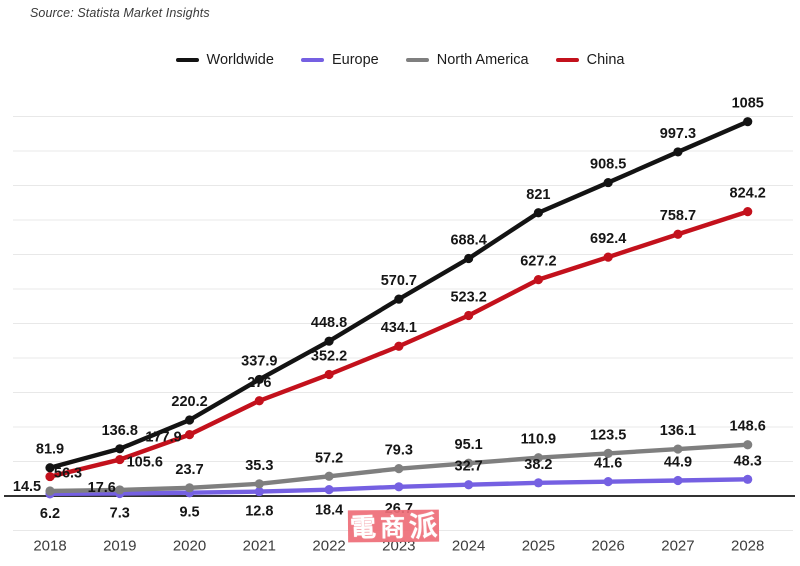 The width and height of the screenshot is (800, 566). What do you see at coordinates (189, 488) in the screenshot?
I see `data-point-north-america-2020` at bounding box center [189, 488].